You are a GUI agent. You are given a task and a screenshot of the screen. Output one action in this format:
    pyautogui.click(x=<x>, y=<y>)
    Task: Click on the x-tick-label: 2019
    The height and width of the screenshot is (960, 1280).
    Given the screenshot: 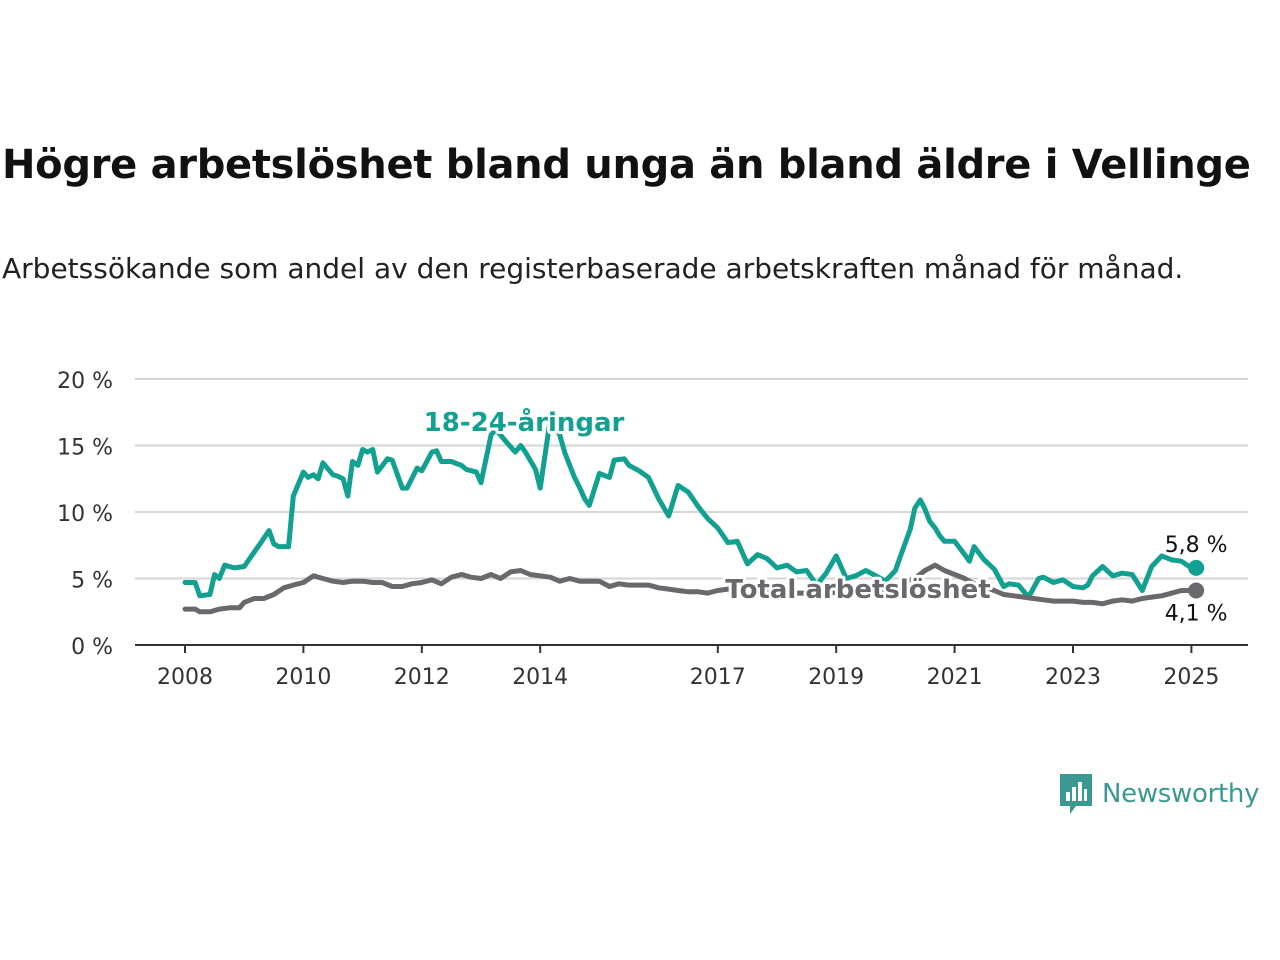 What is the action you would take?
    pyautogui.click(x=836, y=677)
    